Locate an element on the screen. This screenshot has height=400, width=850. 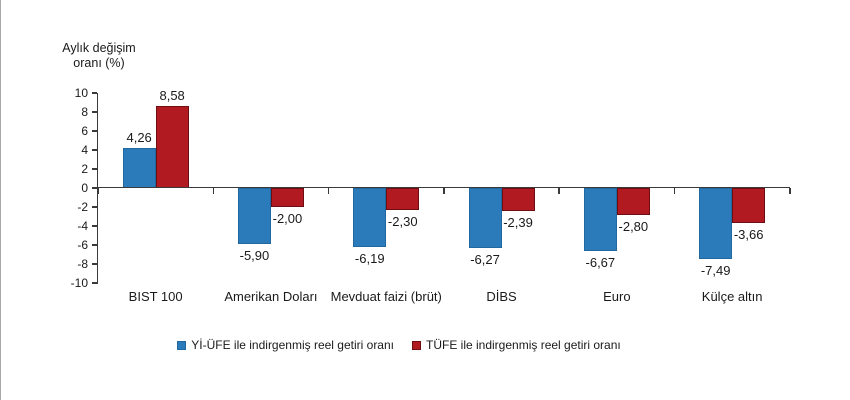
legend-label: Yİ-ÜFE ile indirgenmiş reel getiri oranı is located at coordinates (292, 345).